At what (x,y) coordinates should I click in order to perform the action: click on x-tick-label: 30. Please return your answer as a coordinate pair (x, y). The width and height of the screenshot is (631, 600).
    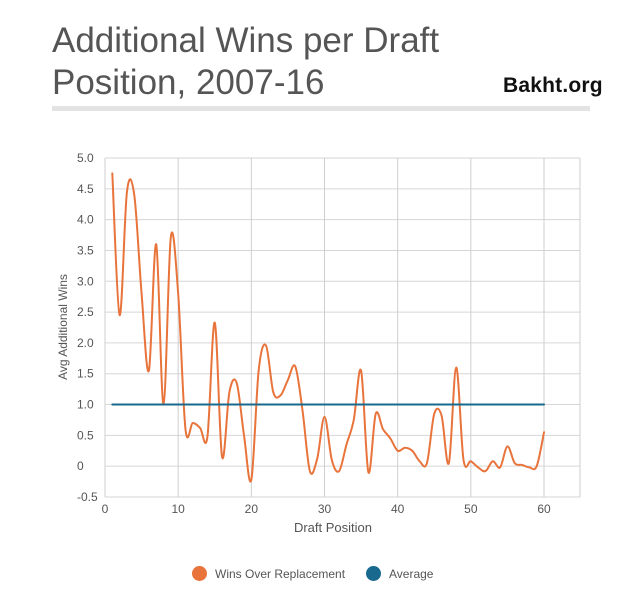
    Looking at the image, I should click on (325, 509).